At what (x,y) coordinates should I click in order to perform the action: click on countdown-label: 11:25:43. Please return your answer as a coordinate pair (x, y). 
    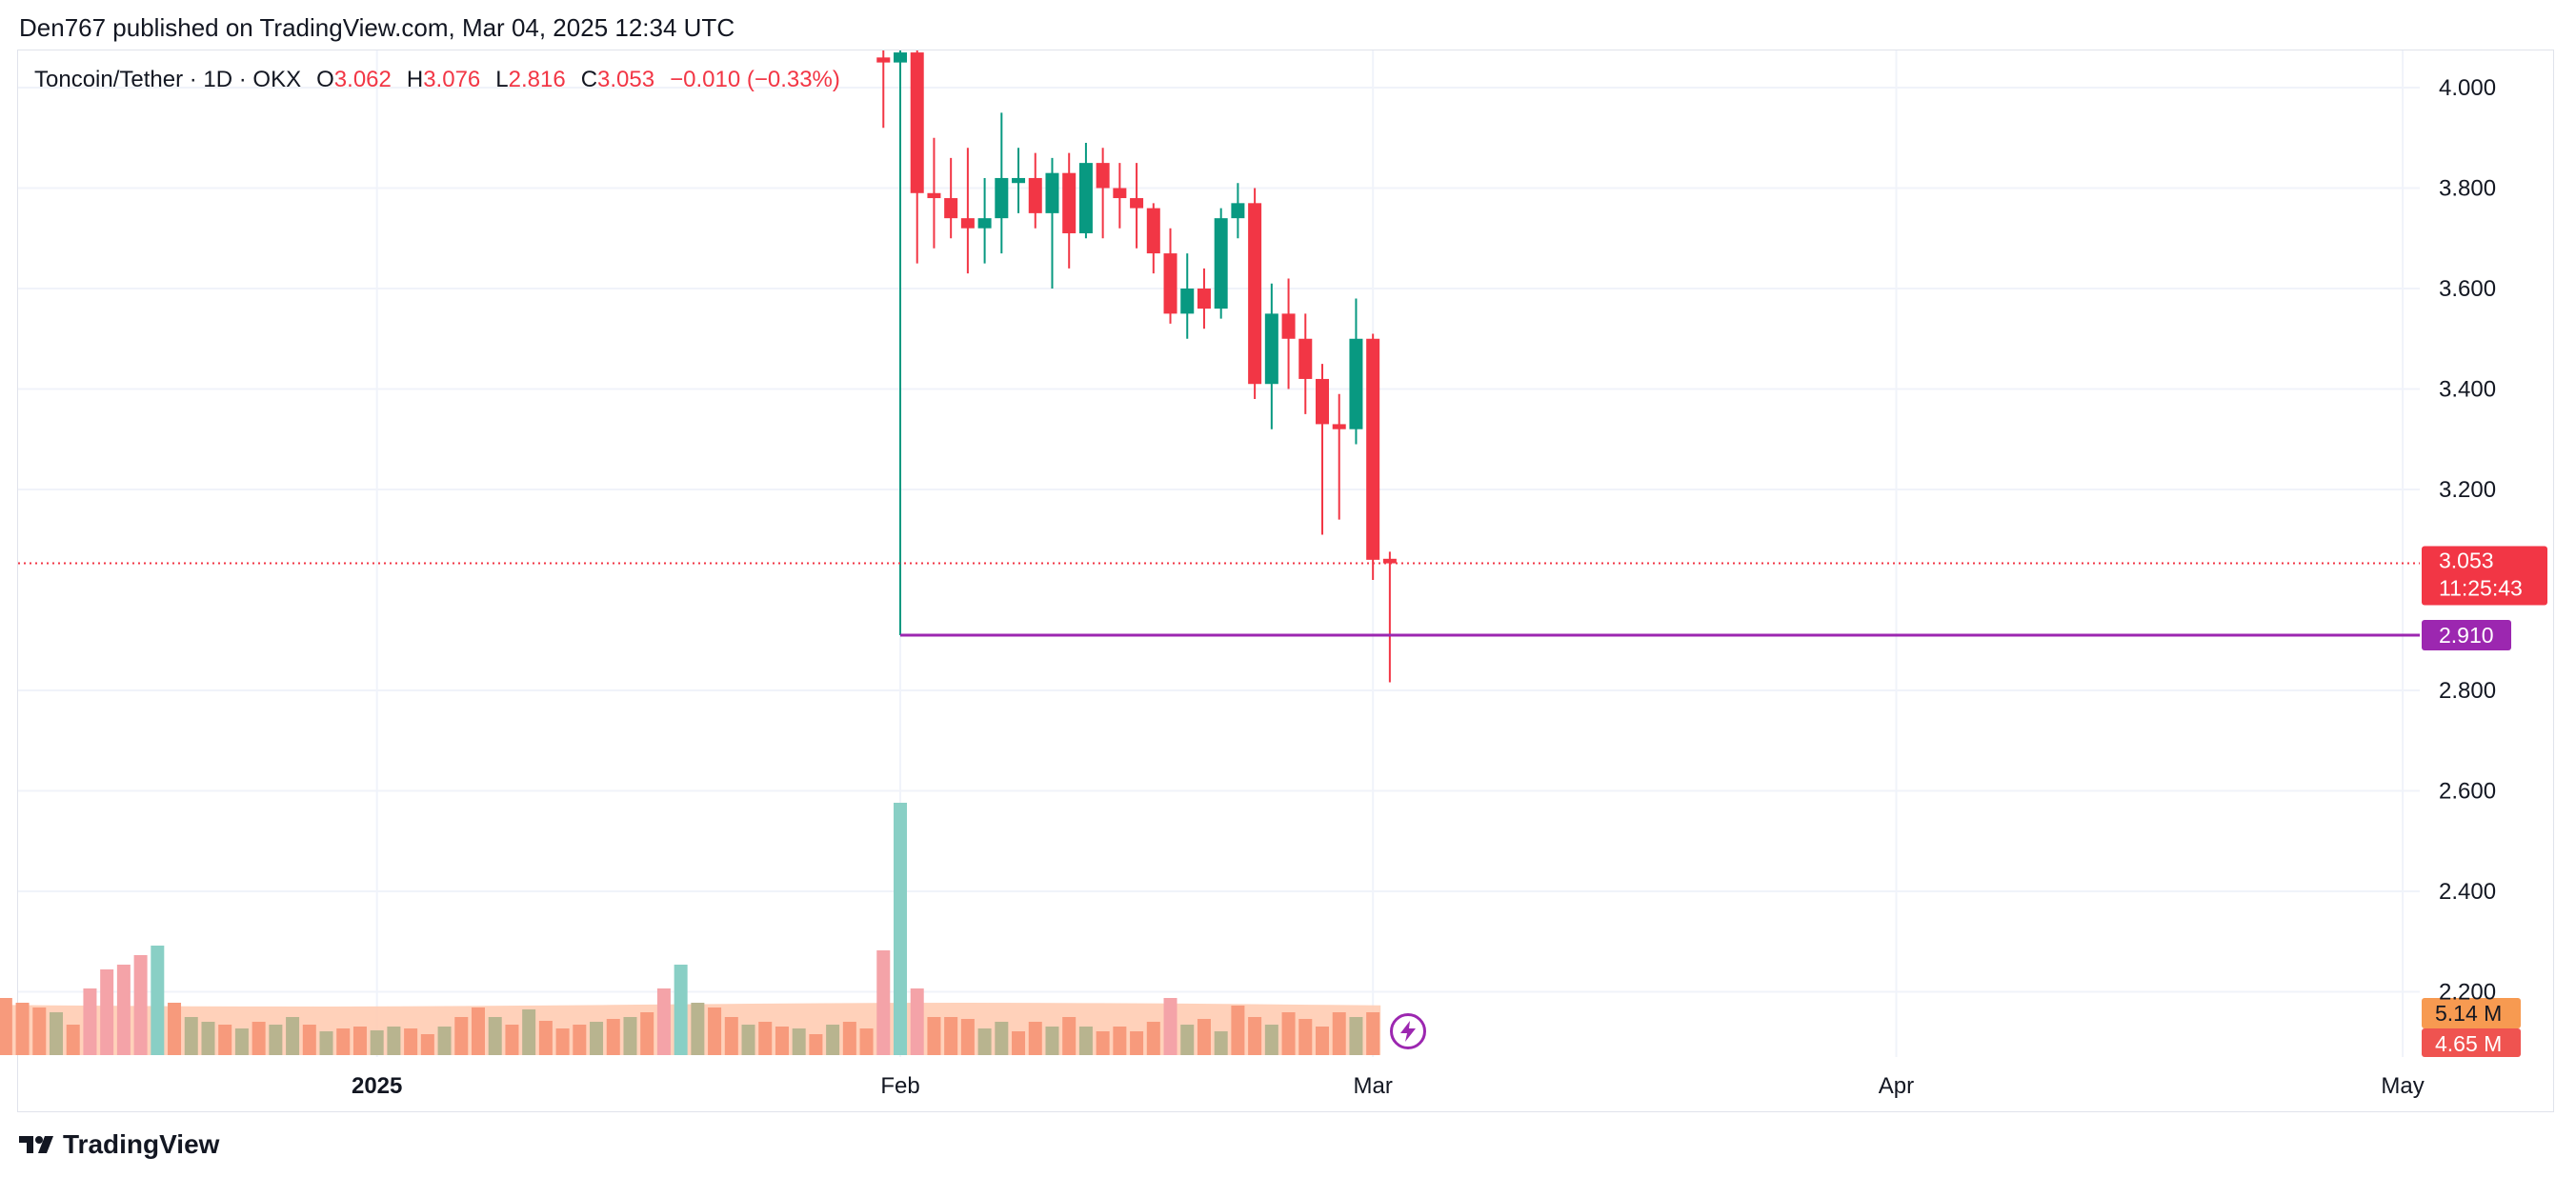
    Looking at the image, I should click on (2481, 588).